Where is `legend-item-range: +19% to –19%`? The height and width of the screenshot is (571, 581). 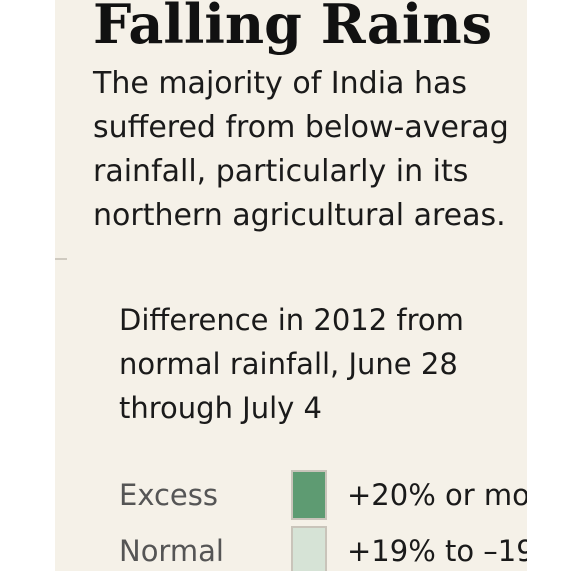 legend-item-range: +19% to –19% is located at coordinates (437, 551).